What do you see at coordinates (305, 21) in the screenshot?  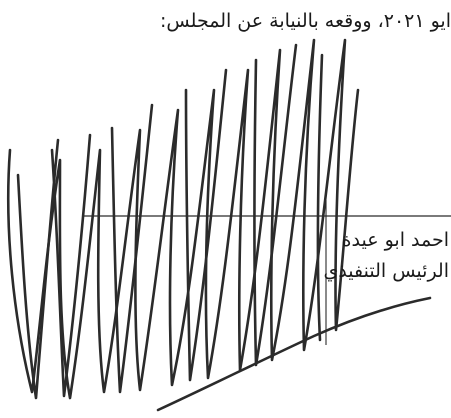 I see `intro-text-line: ايو ٢٠٢١، ووقعه بالنيابة عن المجلس:` at bounding box center [305, 21].